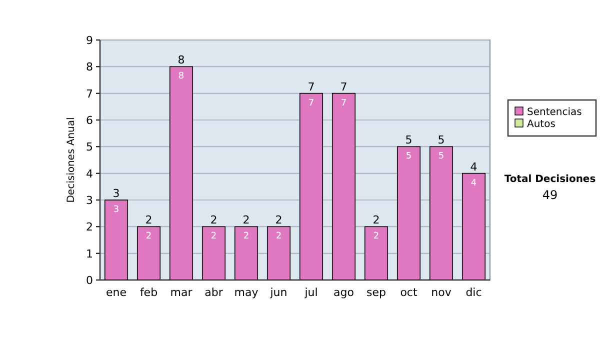 This screenshot has width=600, height=340. What do you see at coordinates (541, 124) in the screenshot?
I see `legend-label: Autos` at bounding box center [541, 124].